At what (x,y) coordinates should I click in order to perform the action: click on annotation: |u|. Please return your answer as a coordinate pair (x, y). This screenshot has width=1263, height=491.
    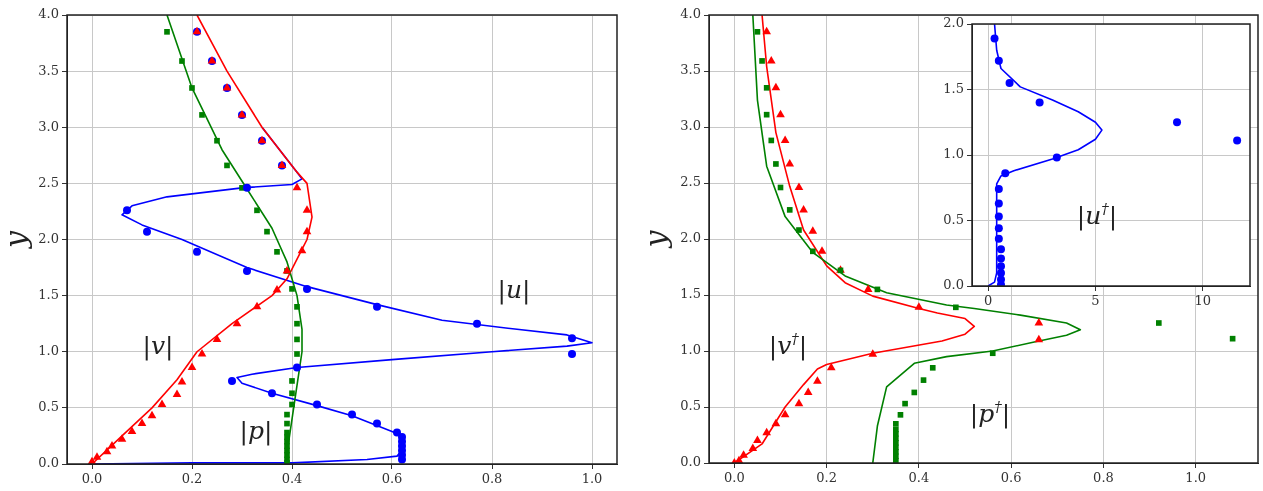
    Looking at the image, I should click on (514, 289).